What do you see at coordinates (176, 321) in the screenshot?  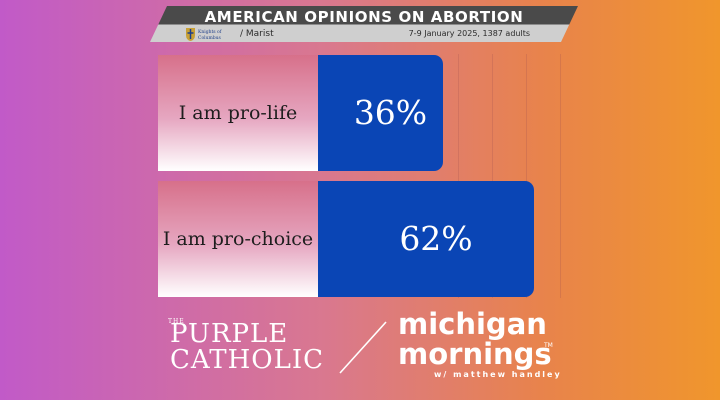 I see `logo-the: THE` at bounding box center [176, 321].